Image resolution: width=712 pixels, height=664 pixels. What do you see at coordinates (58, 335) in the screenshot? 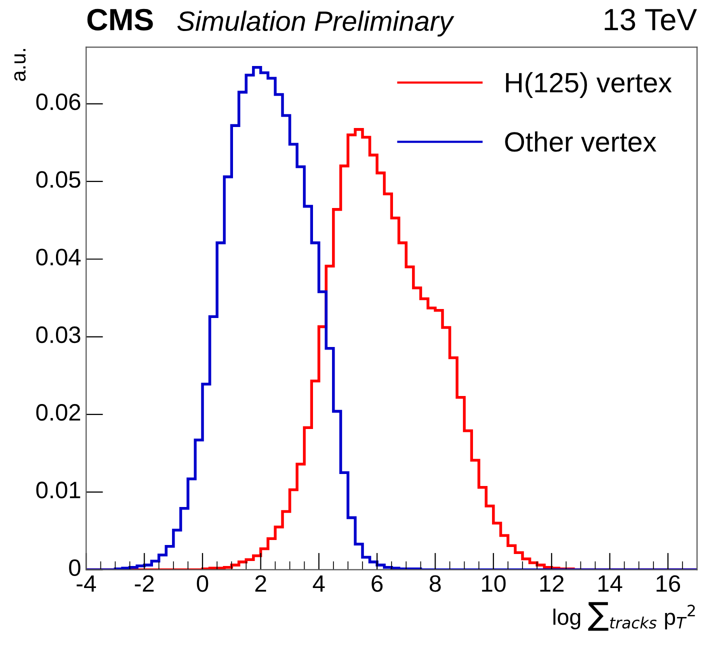
I see `y-tick-label: 0.03` at bounding box center [58, 335].